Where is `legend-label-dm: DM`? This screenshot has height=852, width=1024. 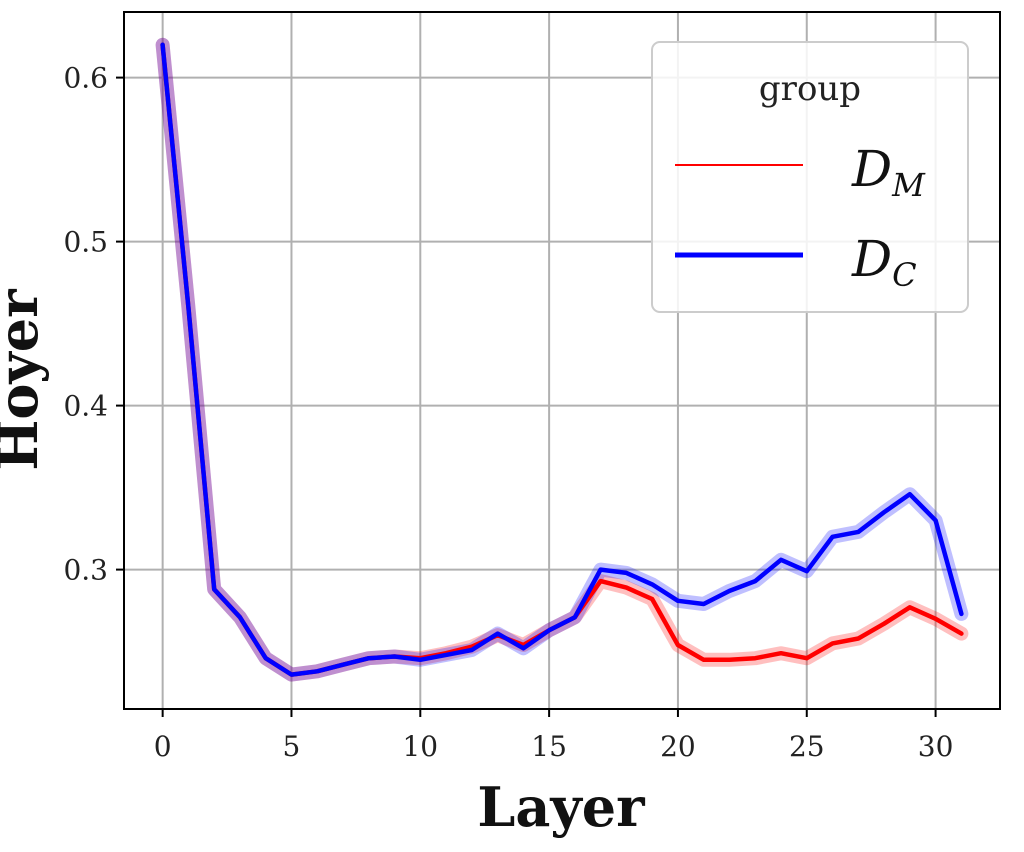 legend-label-dm: DM is located at coordinates (888, 172).